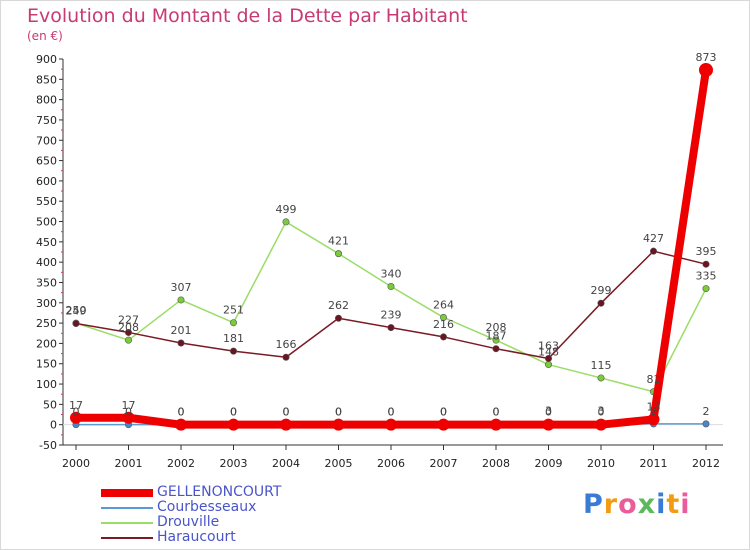 Image resolution: width=750 pixels, height=550 pixels. I want to click on data-label-haraucourt: 227, so click(128, 319).